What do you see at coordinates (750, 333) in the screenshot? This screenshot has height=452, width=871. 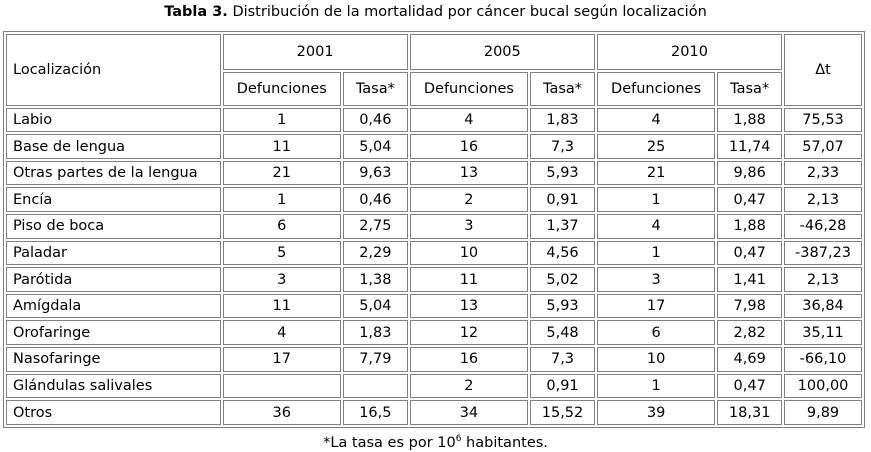 I see `cell-tasa-2010: 2,82` at bounding box center [750, 333].